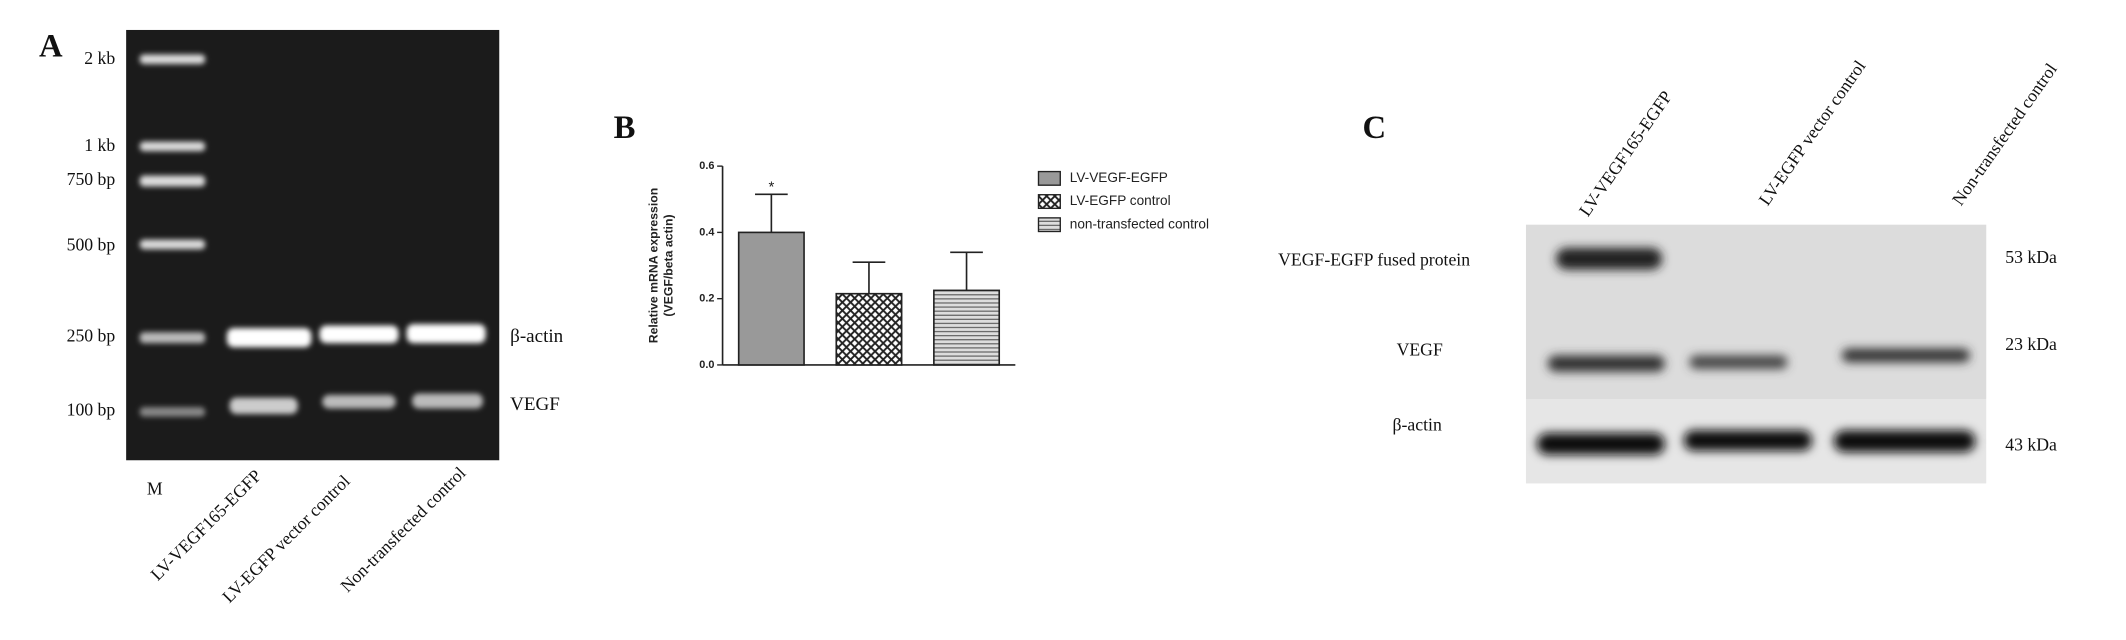 The width and height of the screenshot is (2126, 640). What do you see at coordinates (1119, 177) in the screenshot?
I see `legend-label: LV-VEGF-EGFP` at bounding box center [1119, 177].